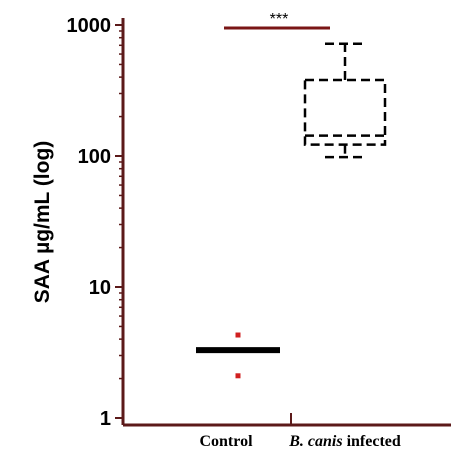  What do you see at coordinates (315, 441) in the screenshot?
I see `category-italic-part: B. canis` at bounding box center [315, 441].